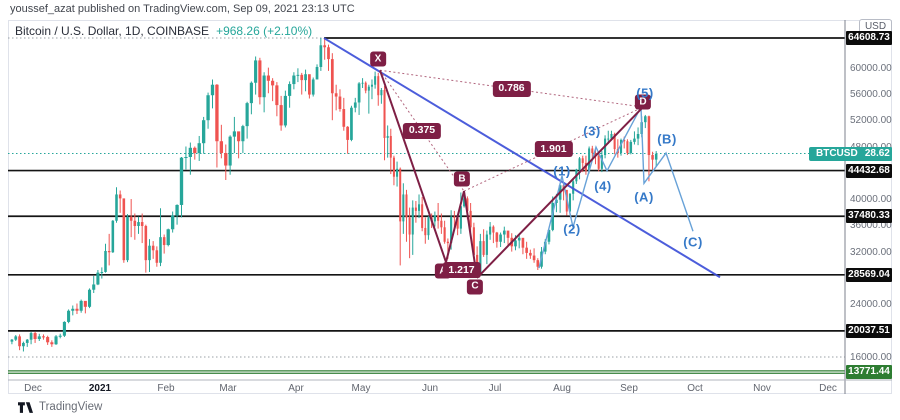 Image resolution: width=900 pixels, height=420 pixels. Describe the element at coordinates (71, 407) in the screenshot. I see `brand-text: TradingView` at that location.